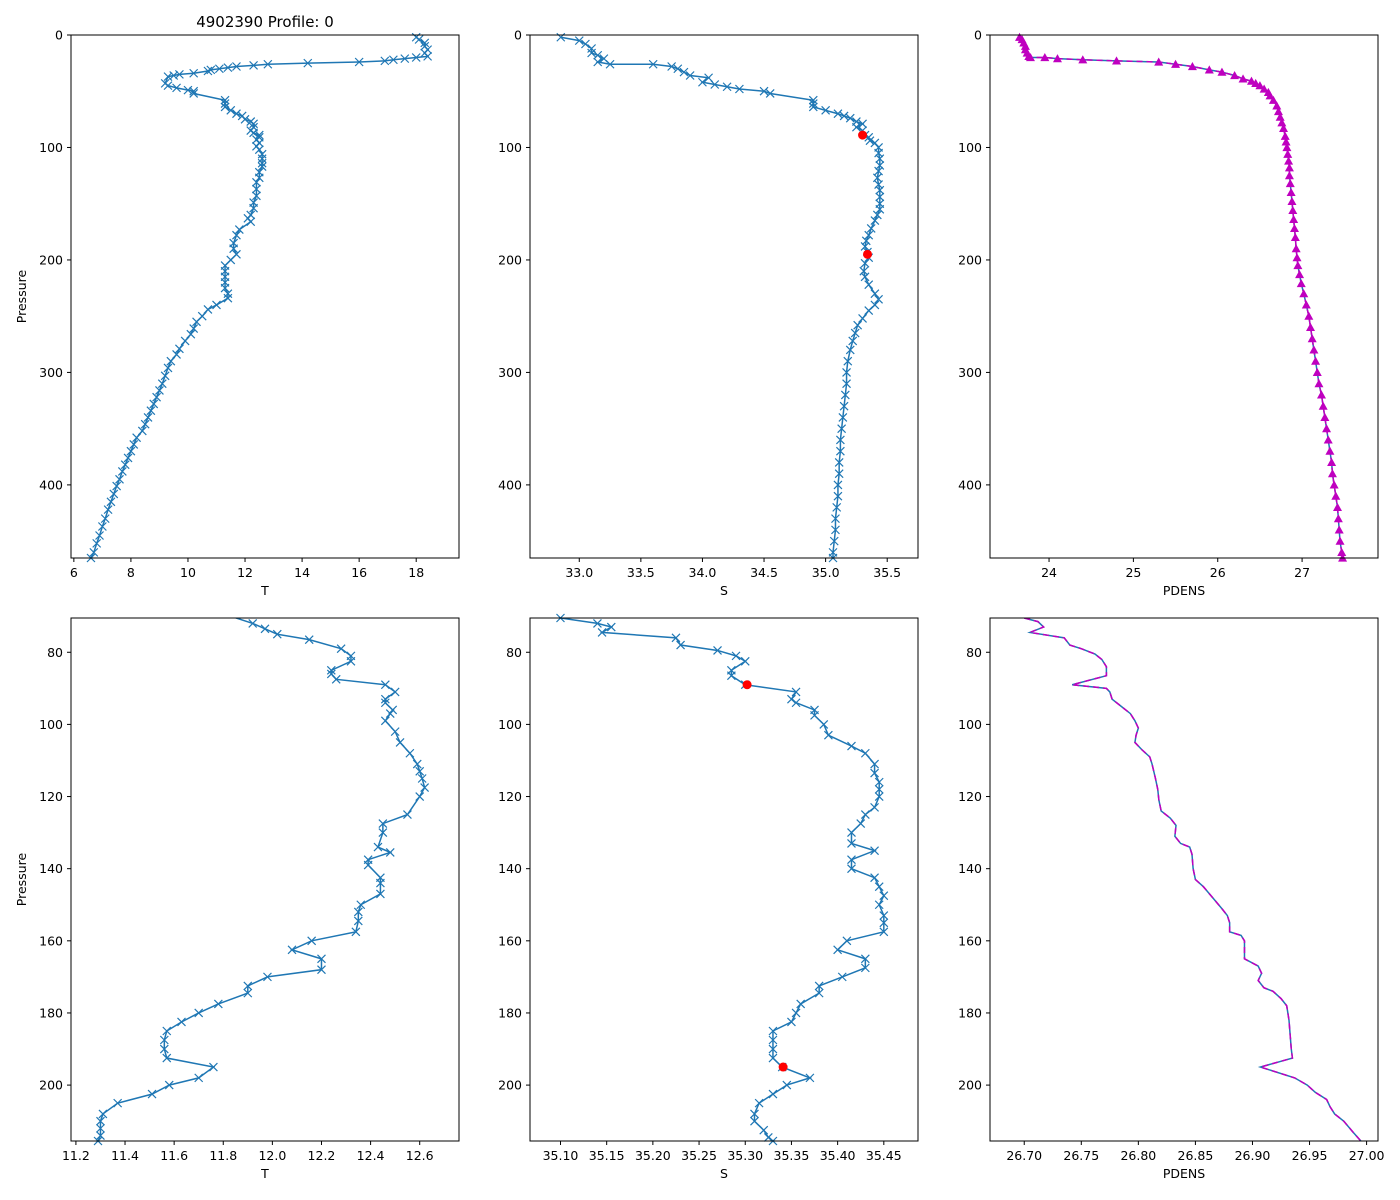  I want to click on x-tick-label: 26.85, so click(1196, 1155).